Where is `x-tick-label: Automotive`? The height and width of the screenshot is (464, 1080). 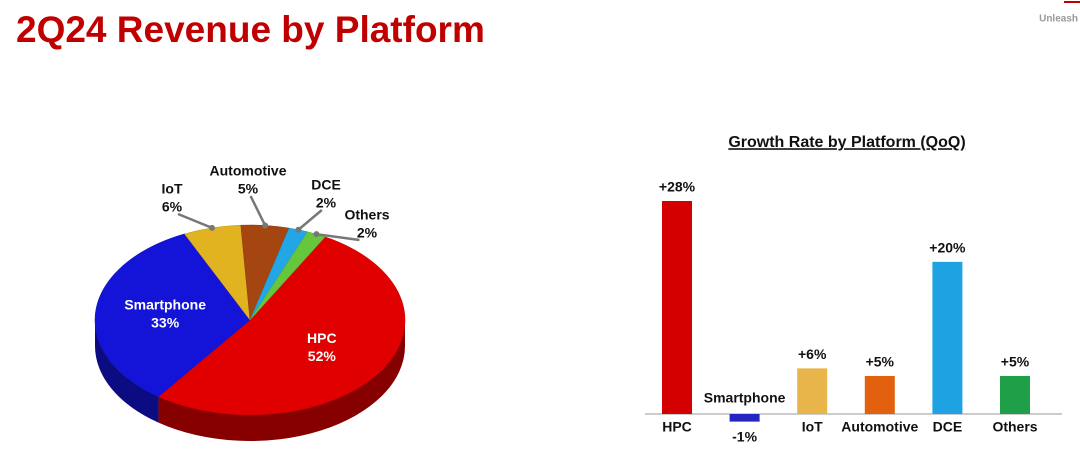 x-tick-label: Automotive is located at coordinates (879, 427).